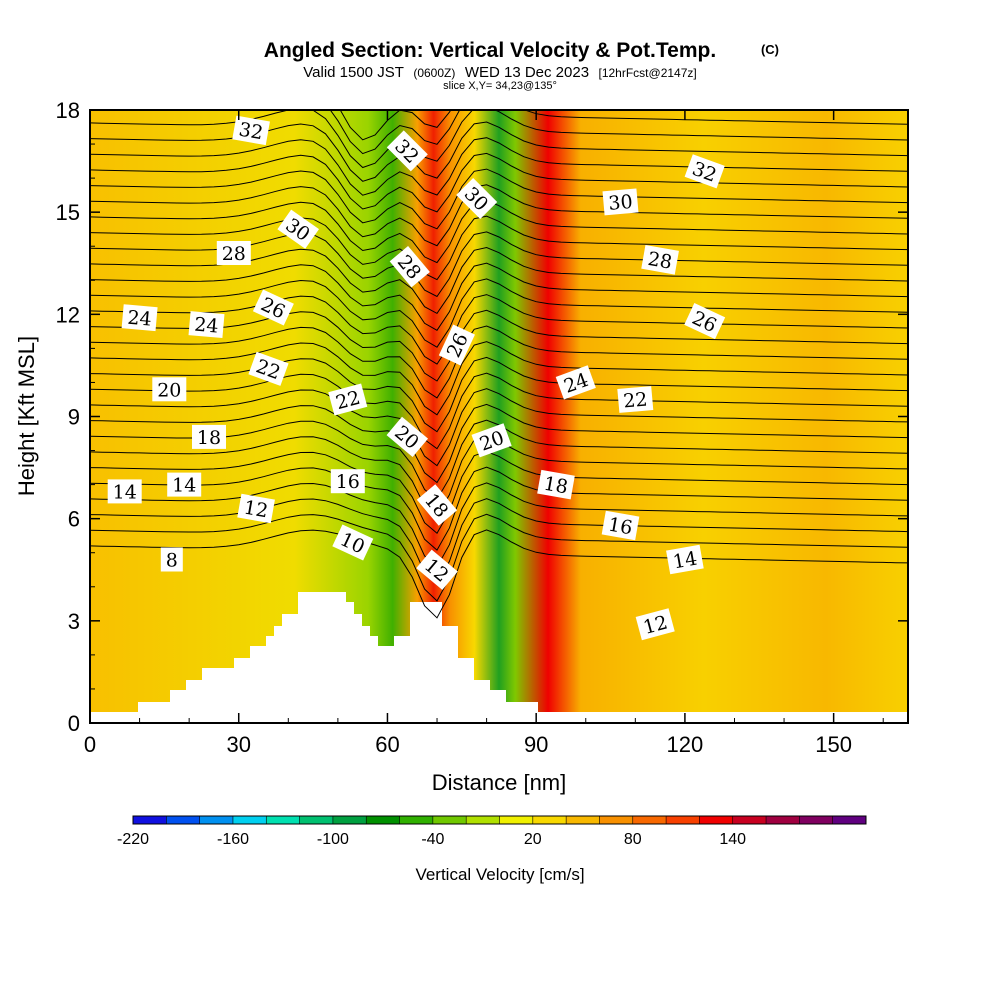  Describe the element at coordinates (556, 484) in the screenshot. I see `contour-label: 18` at that location.